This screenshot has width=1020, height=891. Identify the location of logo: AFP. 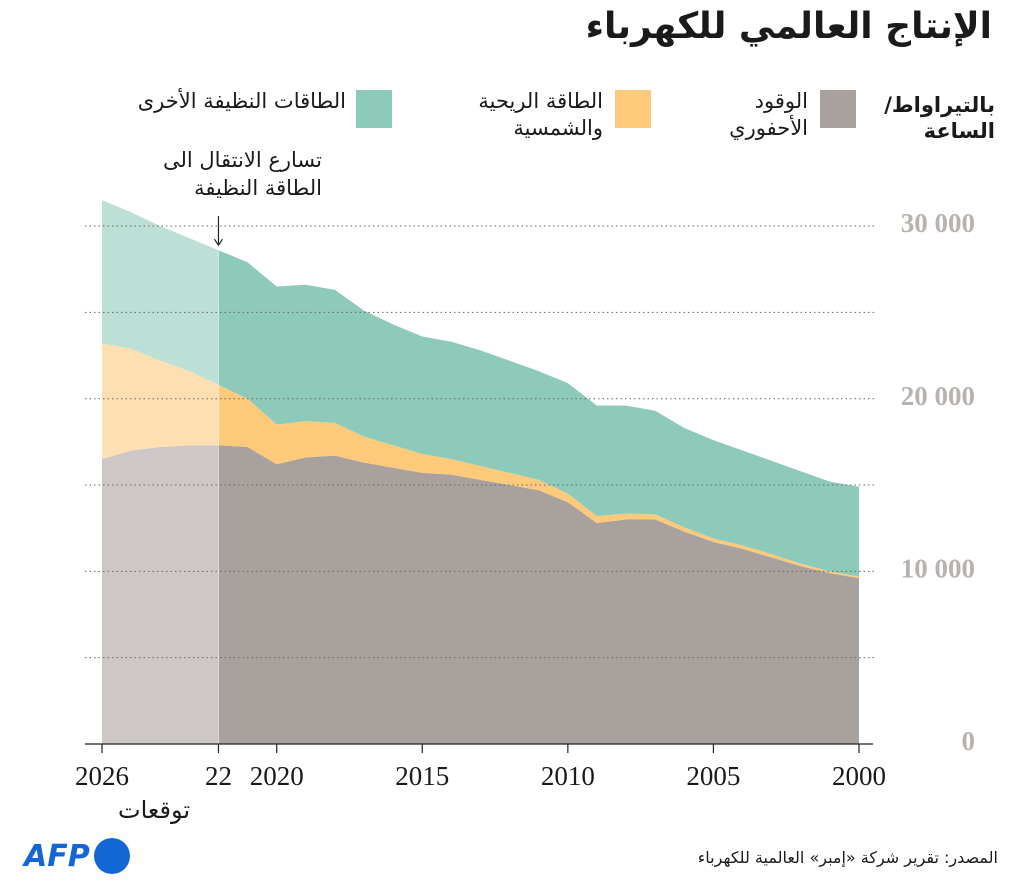
(77, 856).